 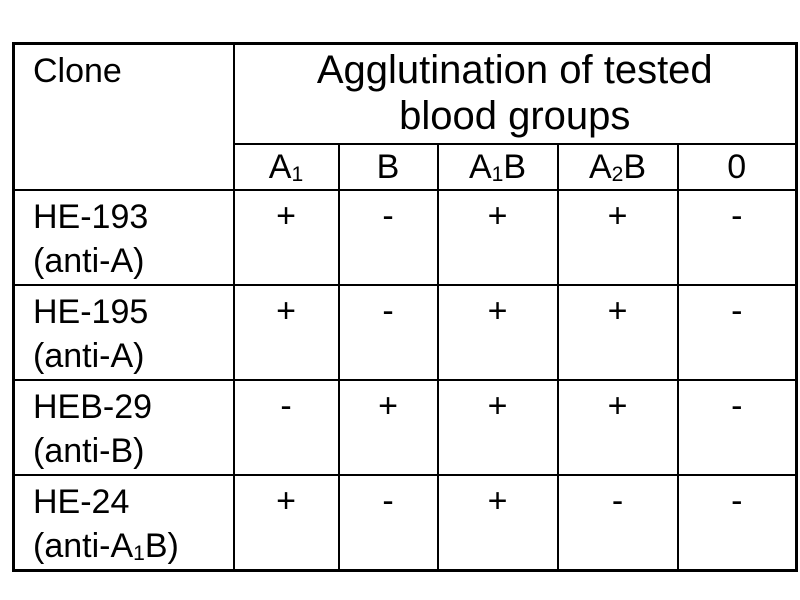 What do you see at coordinates (91, 217) in the screenshot?
I see `clone-name: HE-193` at bounding box center [91, 217].